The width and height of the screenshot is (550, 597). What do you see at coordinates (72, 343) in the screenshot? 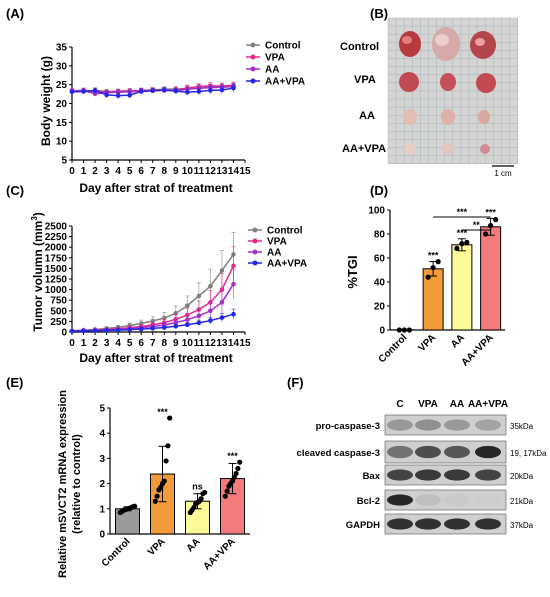
I see `x-tick-label: 0` at bounding box center [72, 343].